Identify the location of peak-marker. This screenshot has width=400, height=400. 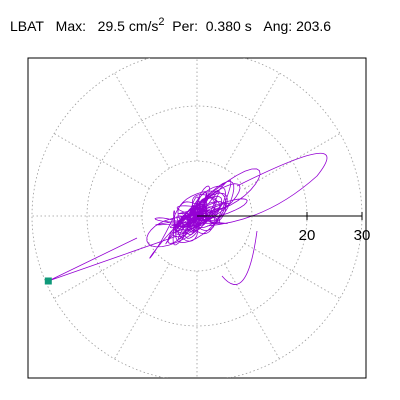
(48, 281).